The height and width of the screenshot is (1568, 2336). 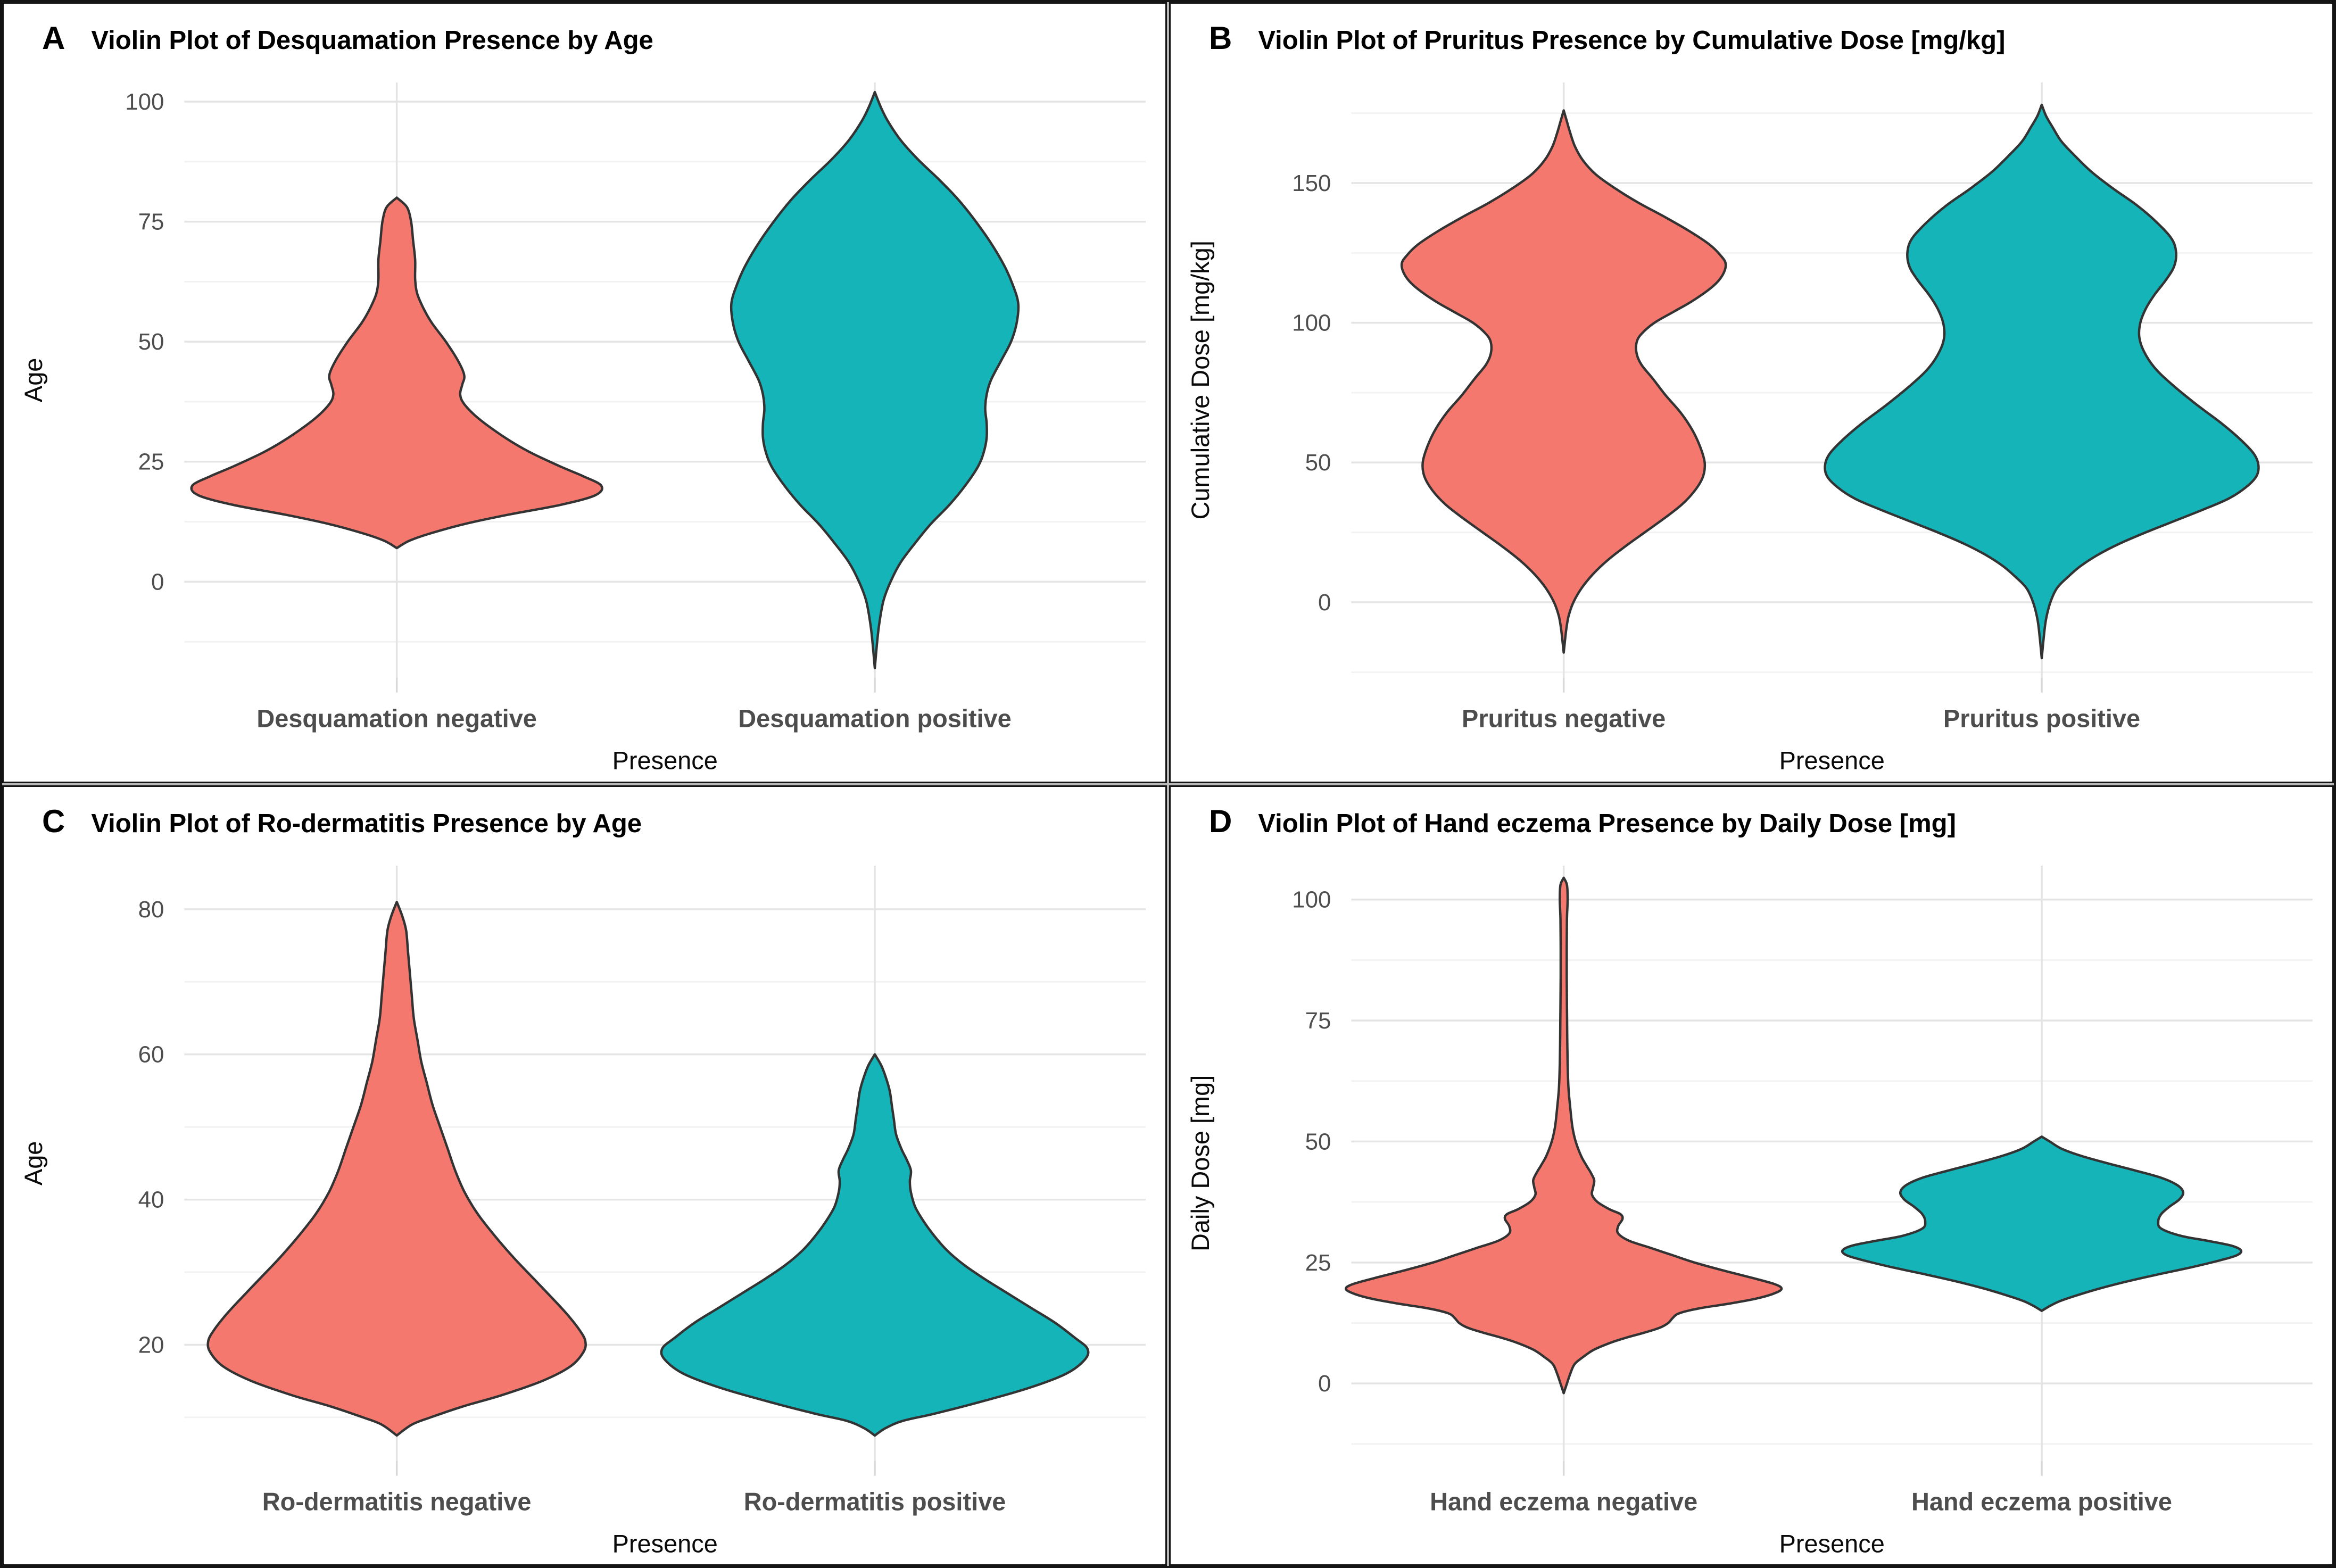 I want to click on violin-ro-dermatitis-positive, so click(x=875, y=1245).